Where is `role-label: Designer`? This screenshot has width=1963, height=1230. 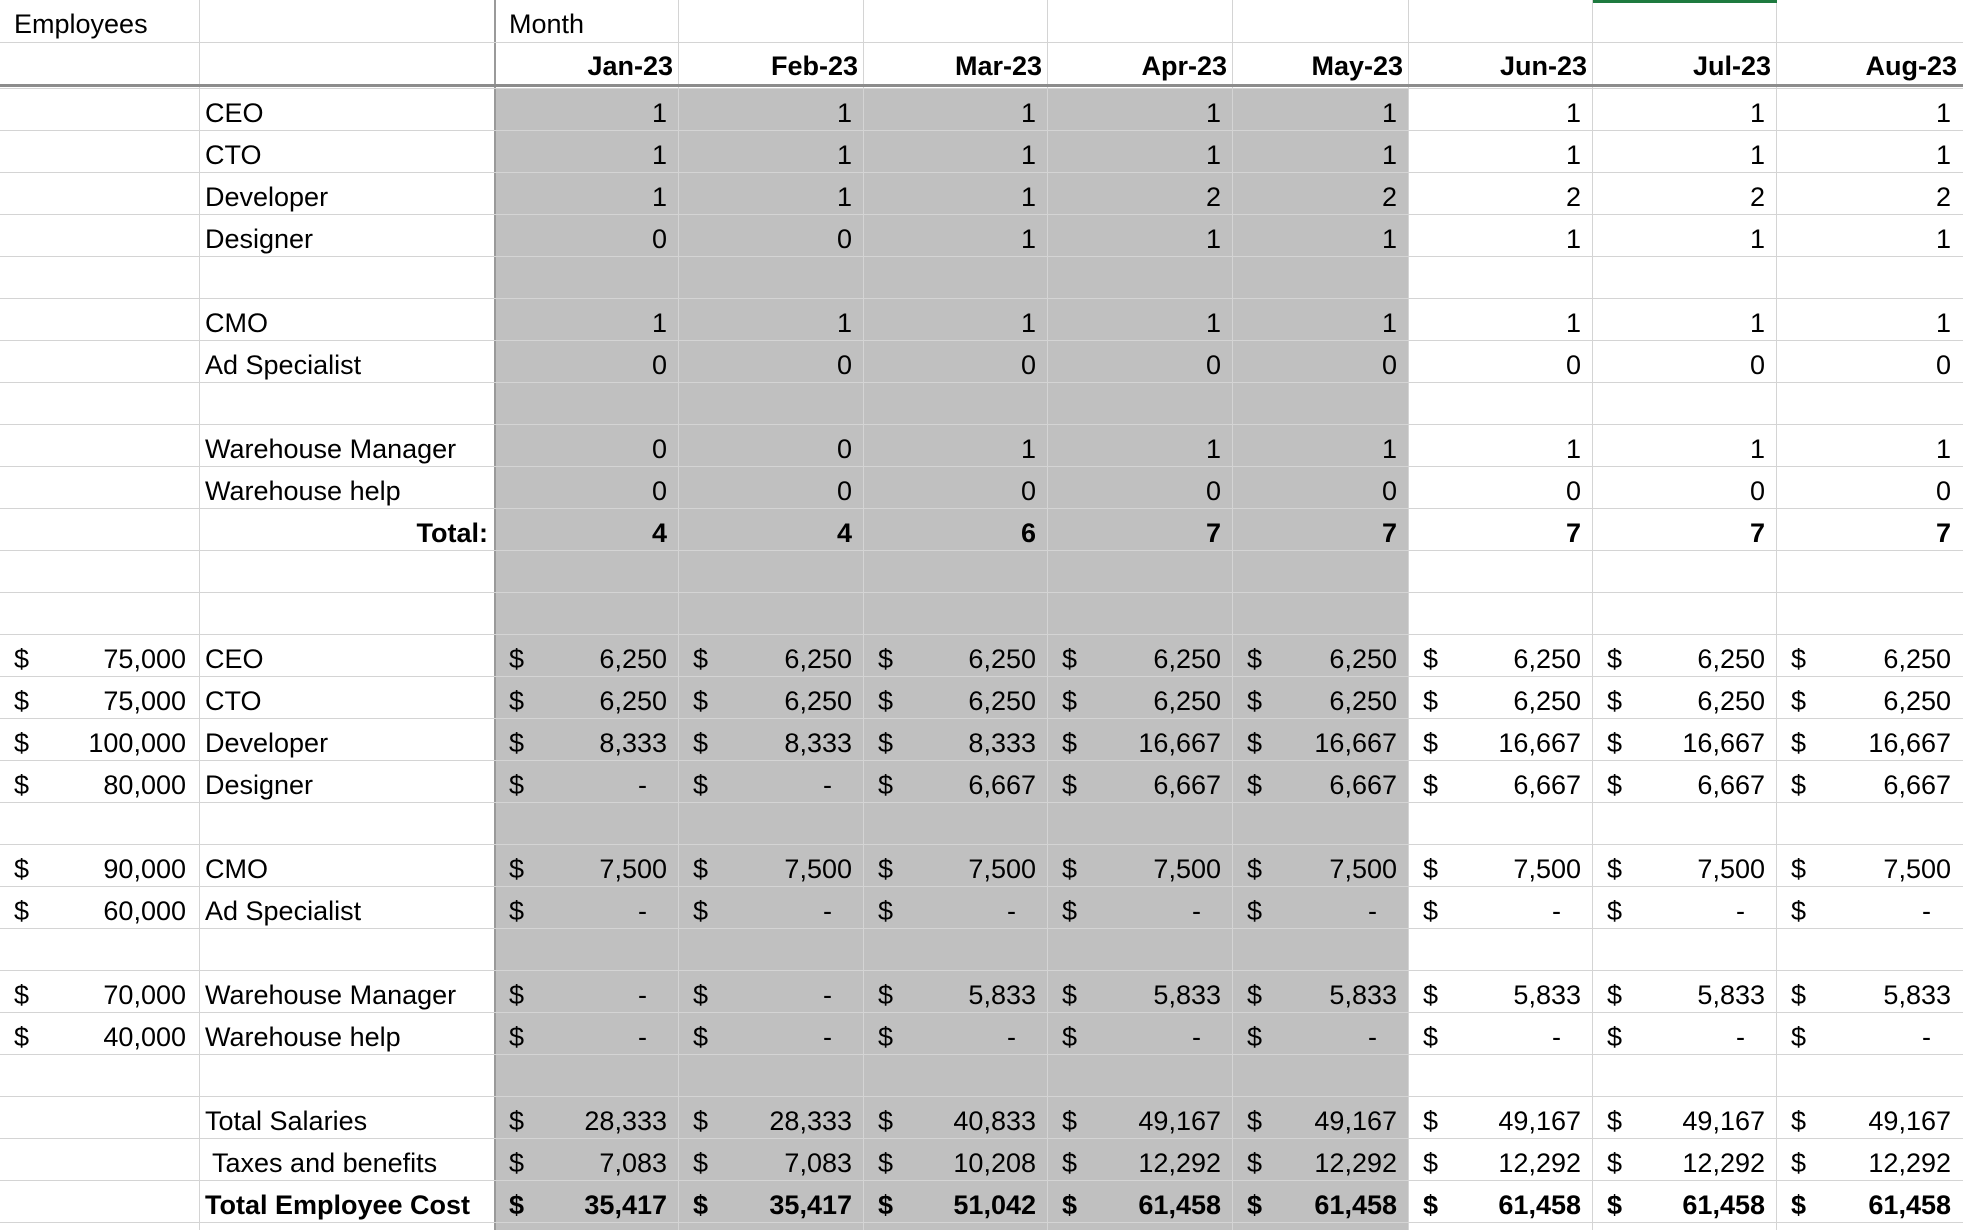
role-label: Designer is located at coordinates (259, 239).